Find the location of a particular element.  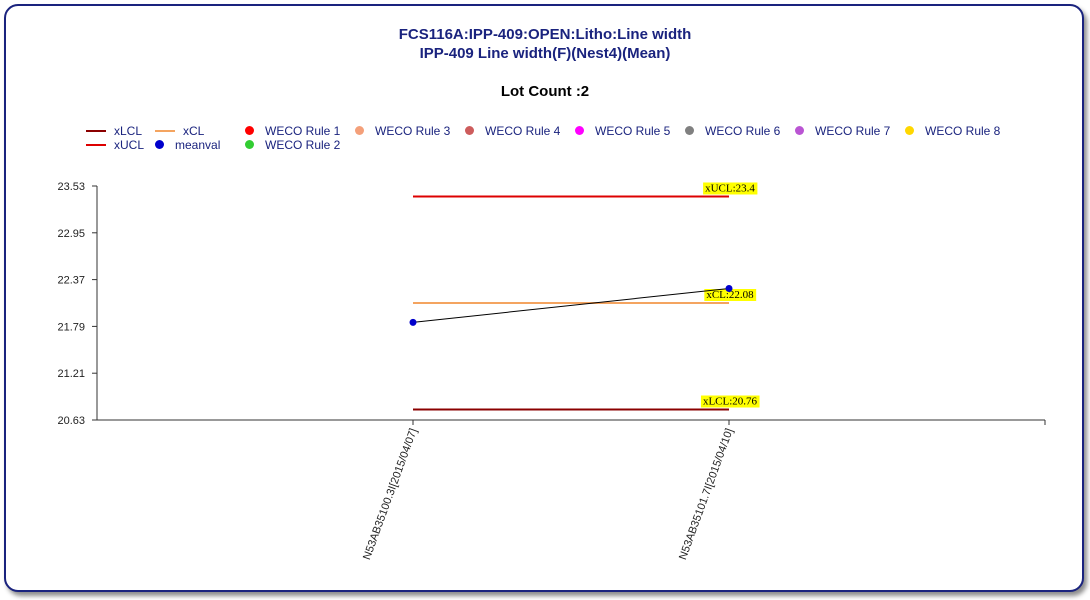

legend-label: WECO Rule 1 is located at coordinates (303, 131).